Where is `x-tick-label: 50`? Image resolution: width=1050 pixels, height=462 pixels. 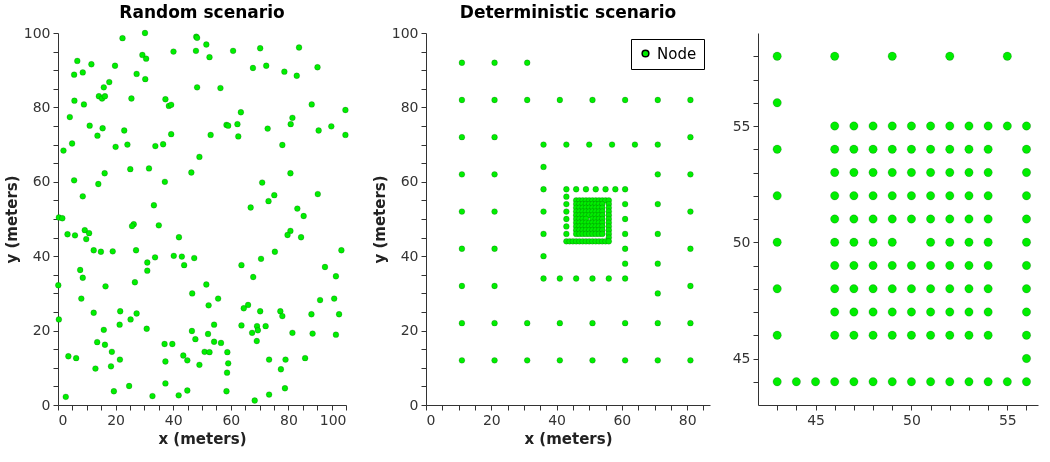 x-tick-label: 50 is located at coordinates (912, 419).